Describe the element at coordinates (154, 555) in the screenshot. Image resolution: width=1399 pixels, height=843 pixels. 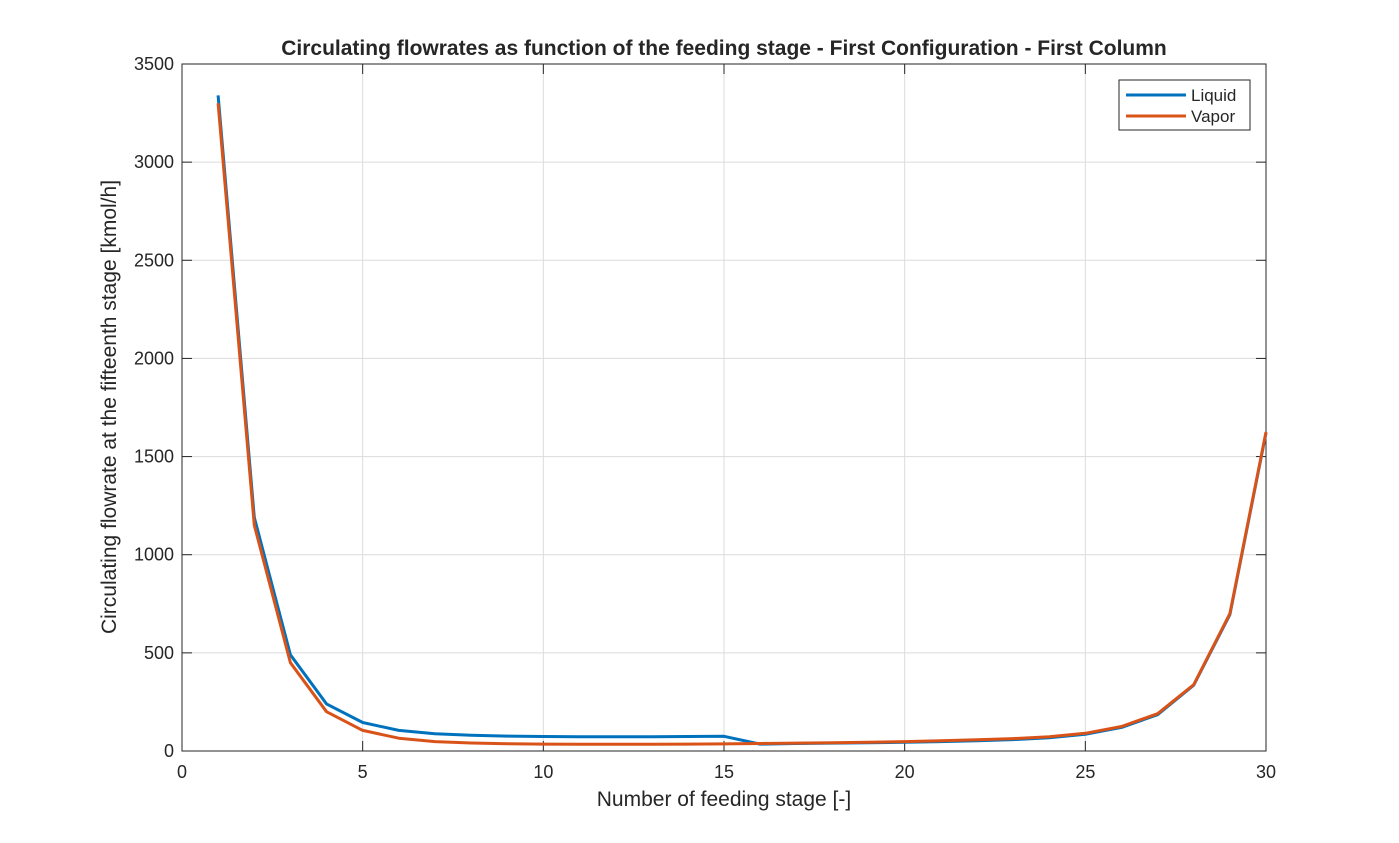
I see `y-tick-label: 1000` at that location.